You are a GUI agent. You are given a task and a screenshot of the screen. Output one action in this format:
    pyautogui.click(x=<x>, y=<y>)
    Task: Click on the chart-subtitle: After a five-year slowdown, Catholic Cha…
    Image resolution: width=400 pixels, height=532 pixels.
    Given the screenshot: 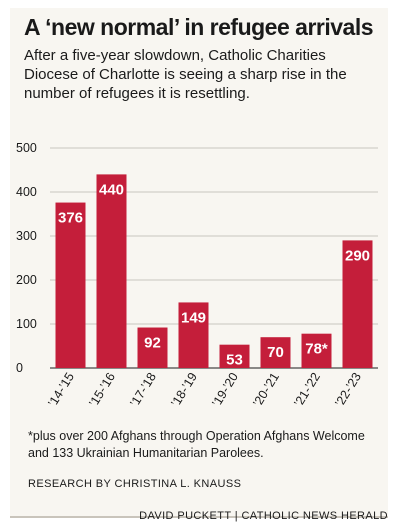 What is the action you would take?
    pyautogui.click(x=185, y=74)
    